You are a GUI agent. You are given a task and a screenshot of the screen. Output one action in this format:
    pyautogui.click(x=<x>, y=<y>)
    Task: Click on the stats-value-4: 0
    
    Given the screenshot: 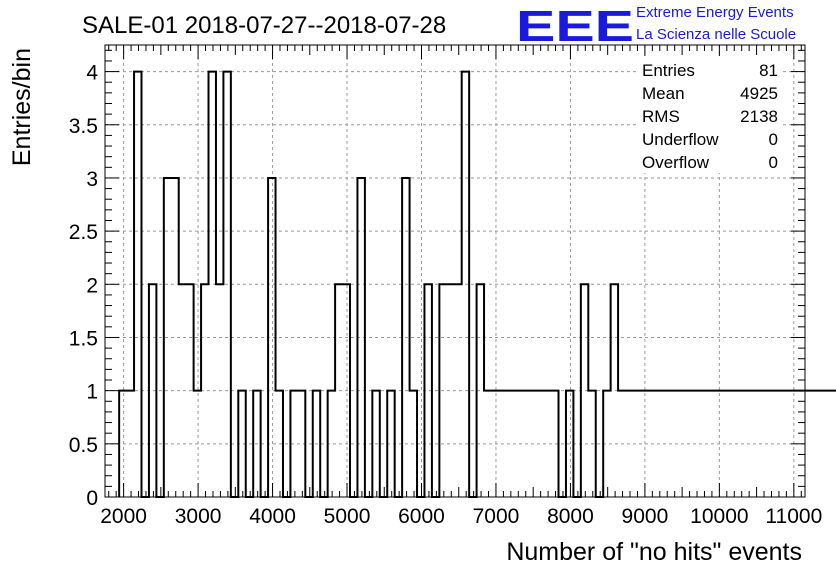 What is the action you would take?
    pyautogui.click(x=773, y=162)
    